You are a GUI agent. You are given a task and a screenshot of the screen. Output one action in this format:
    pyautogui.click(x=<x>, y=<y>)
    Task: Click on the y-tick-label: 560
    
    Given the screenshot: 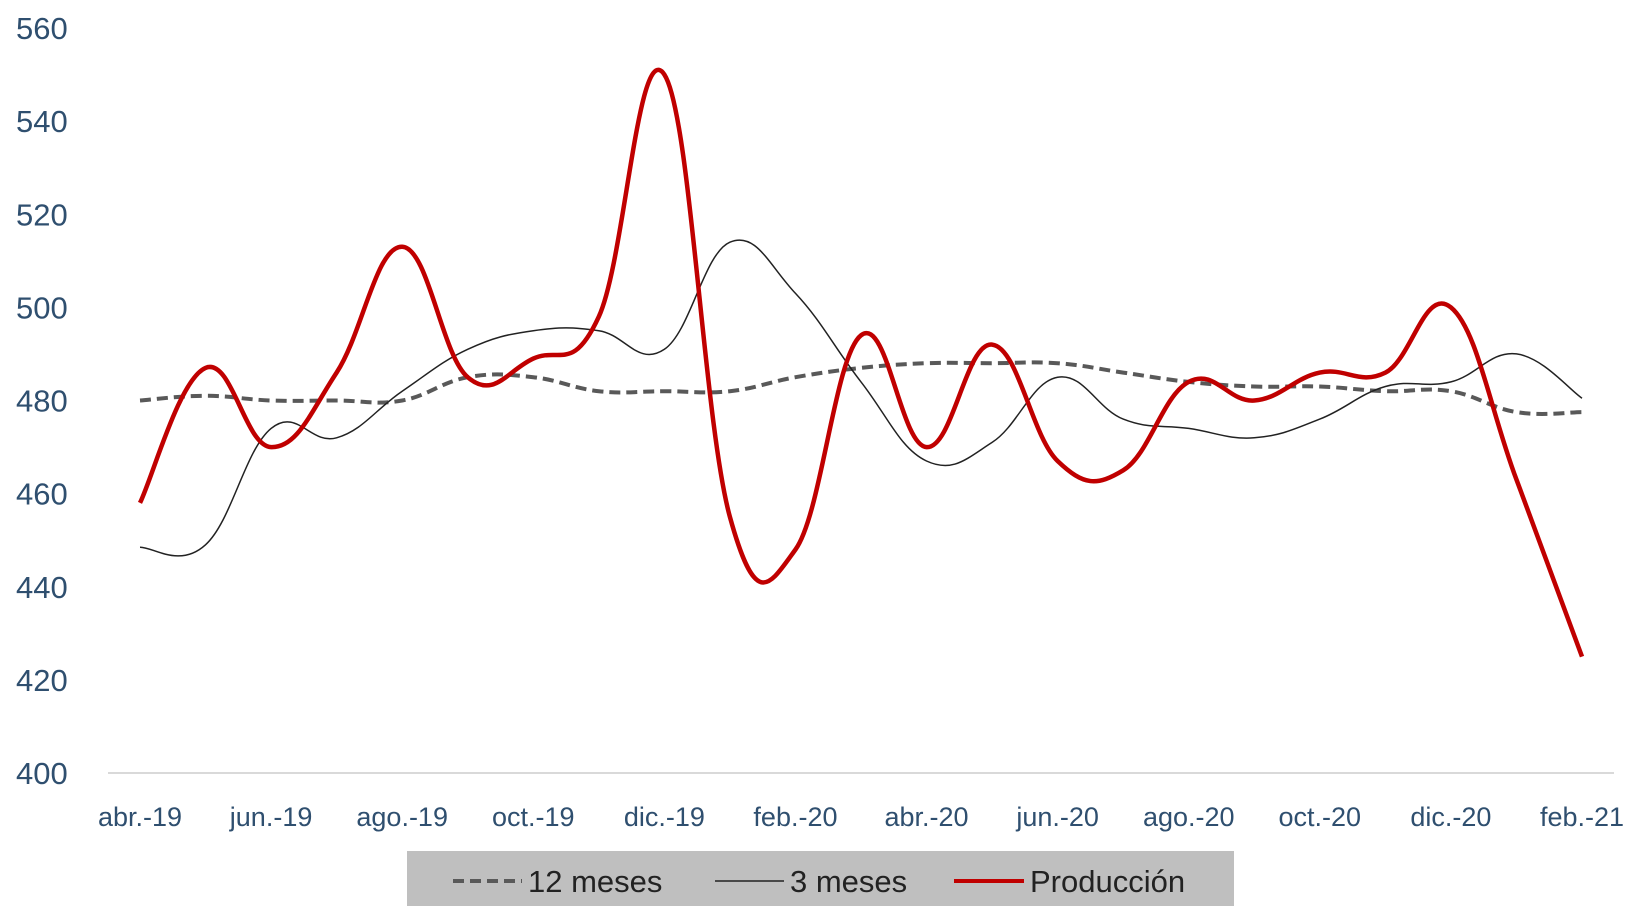 What is the action you would take?
    pyautogui.click(x=42, y=28)
    